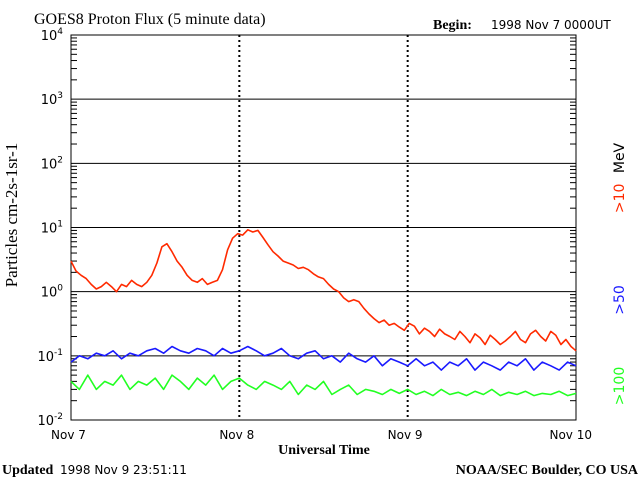 The width and height of the screenshot is (640, 480). Describe the element at coordinates (405, 435) in the screenshot. I see `x-tick-label: Nov 9` at that location.